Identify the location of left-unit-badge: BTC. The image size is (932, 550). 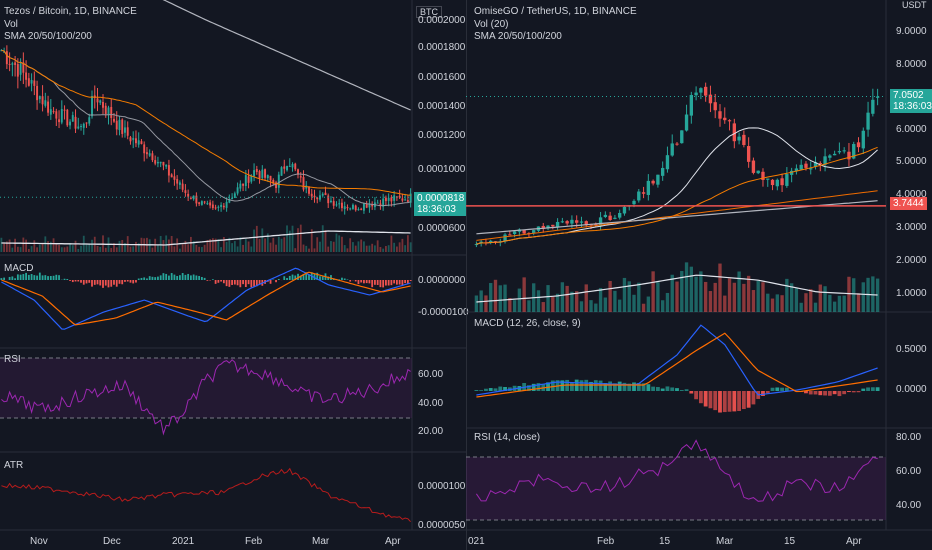
(429, 12).